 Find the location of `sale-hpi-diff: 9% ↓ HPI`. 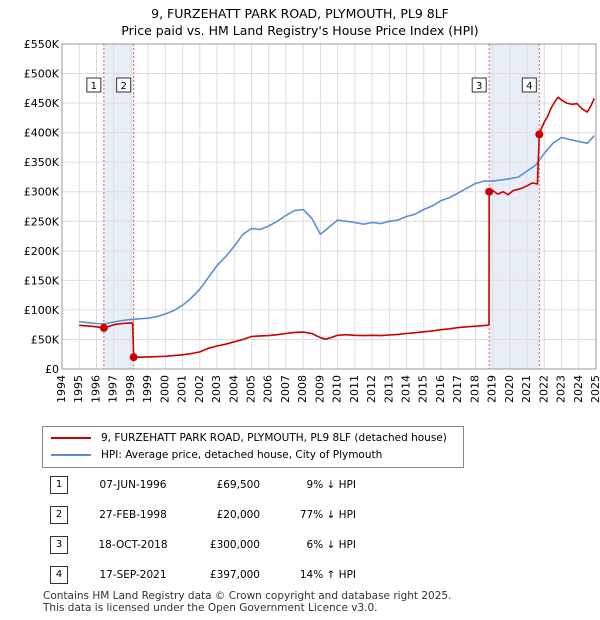

sale-hpi-diff: 9% ↓ HPI is located at coordinates (331, 485).